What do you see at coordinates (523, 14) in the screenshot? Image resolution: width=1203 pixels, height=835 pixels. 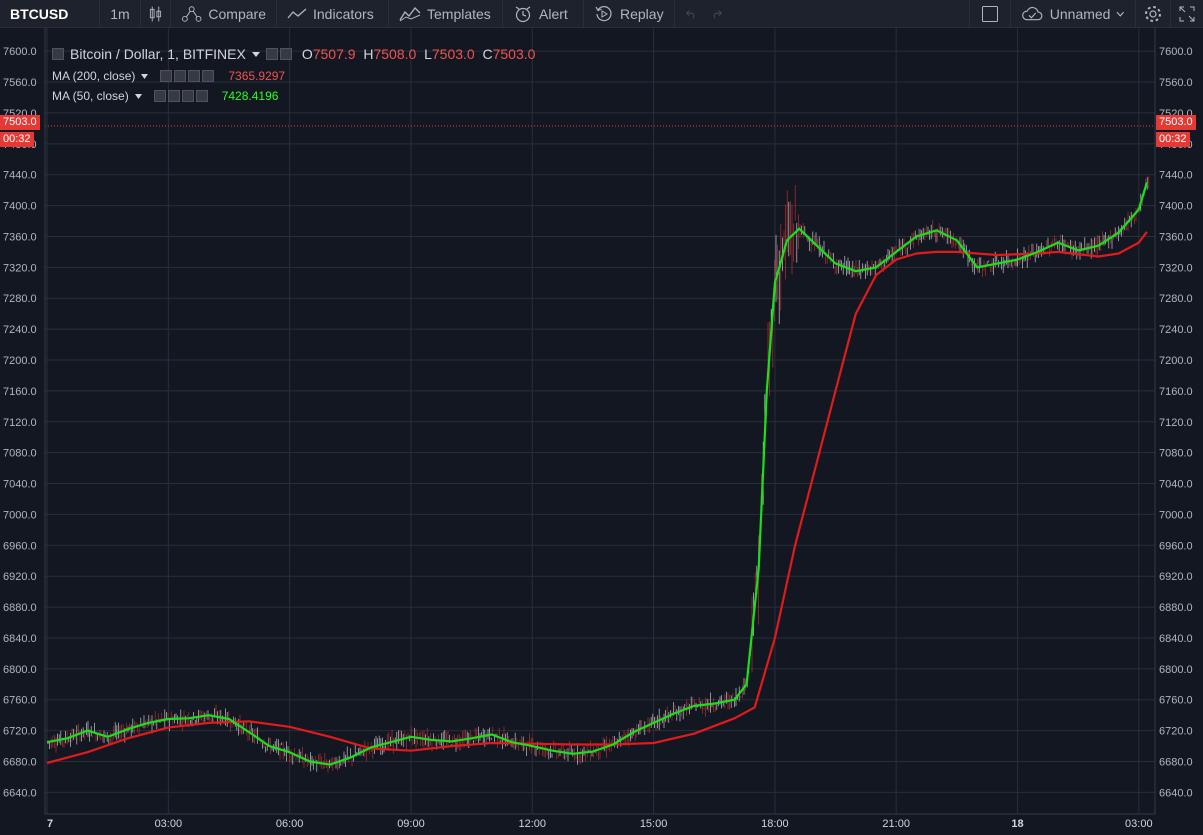 I see `alarm-clock-icon` at bounding box center [523, 14].